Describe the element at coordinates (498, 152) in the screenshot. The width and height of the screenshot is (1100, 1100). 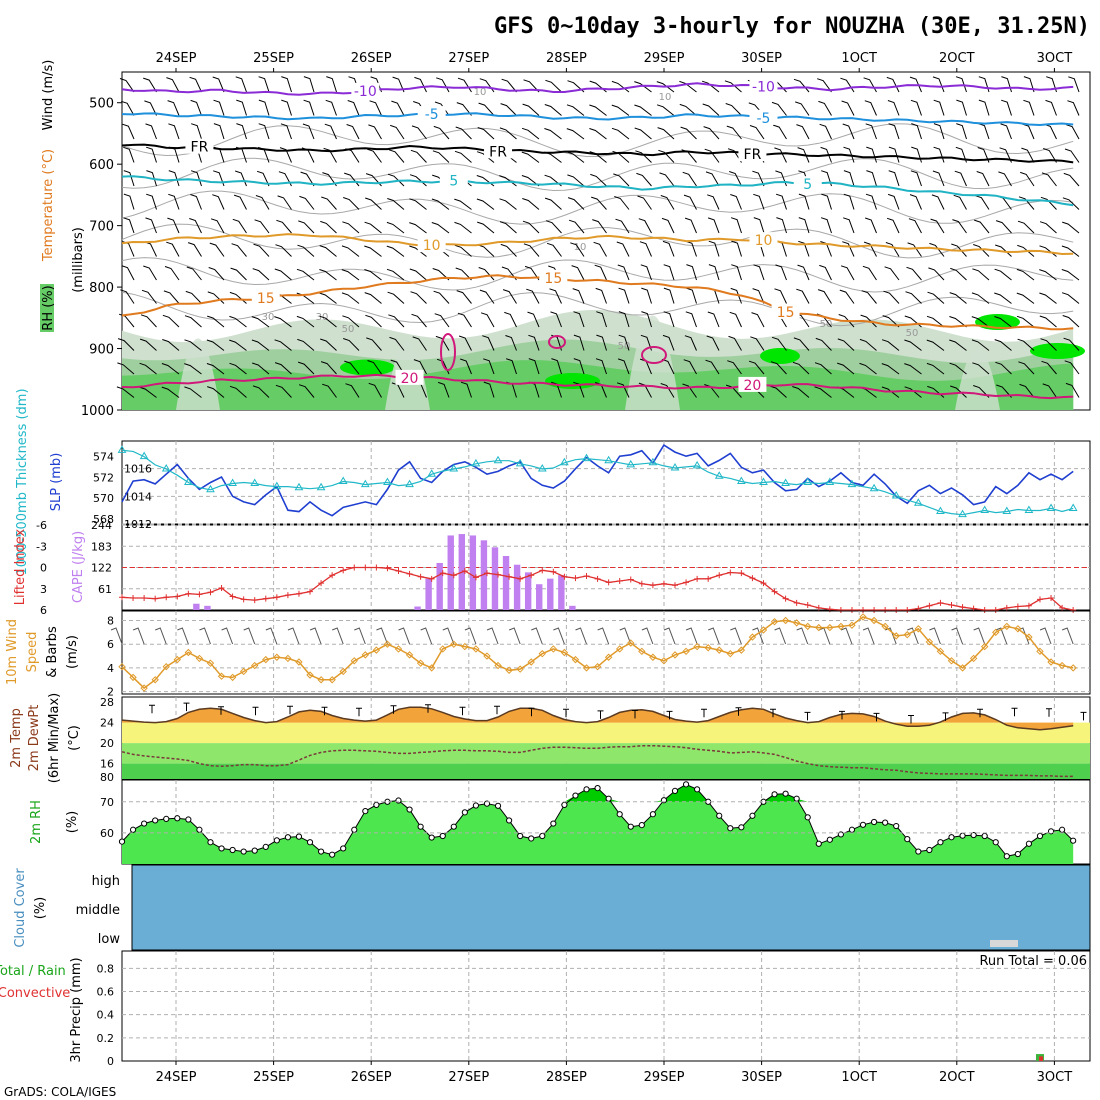
I see `temperature-contour-label: FR` at that location.